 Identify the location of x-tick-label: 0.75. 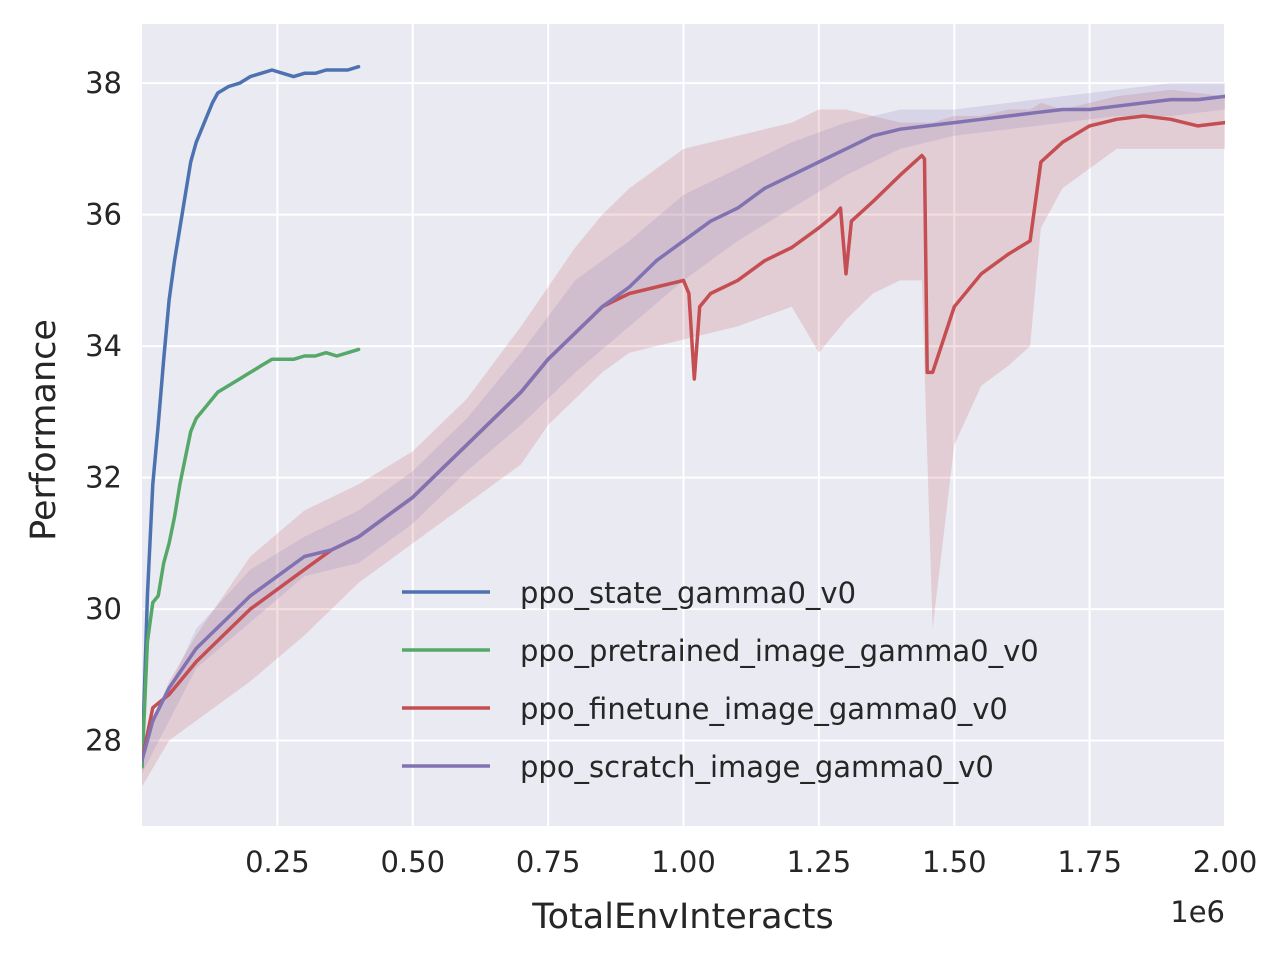
(548, 862).